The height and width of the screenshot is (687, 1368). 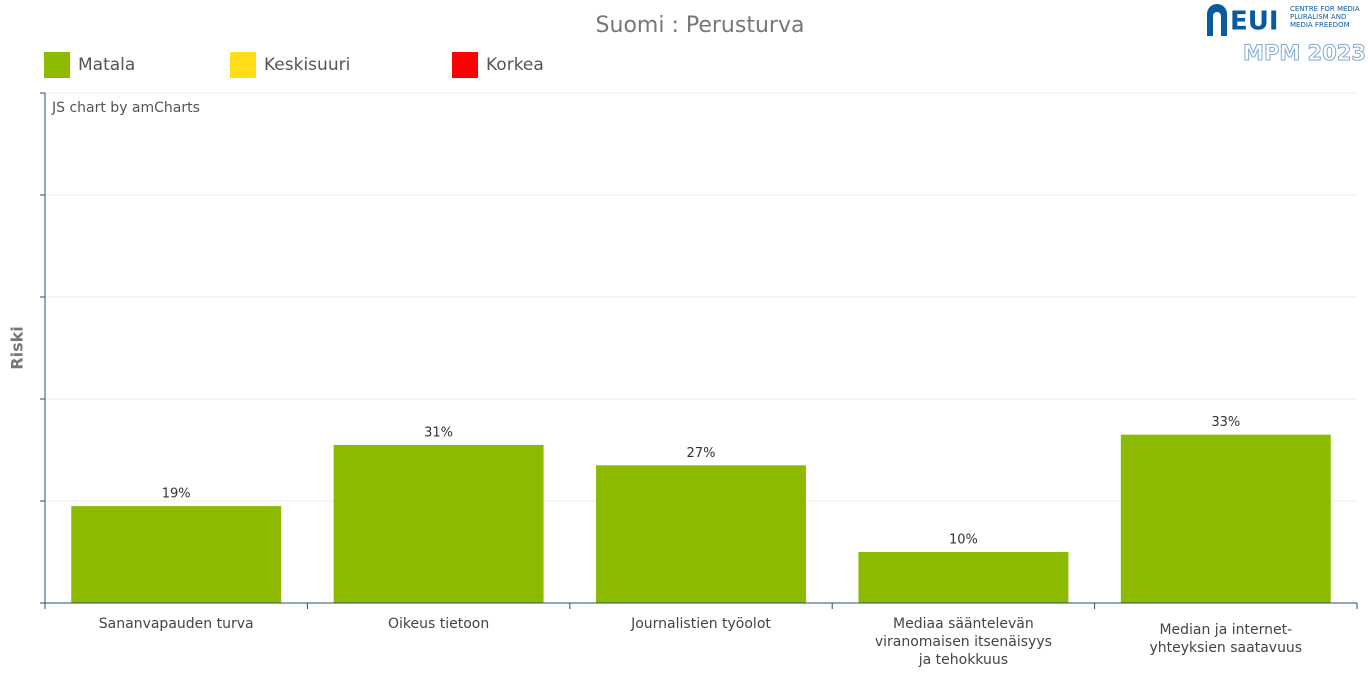 What do you see at coordinates (307, 65) in the screenshot?
I see `legend-label: Keskisuuri` at bounding box center [307, 65].